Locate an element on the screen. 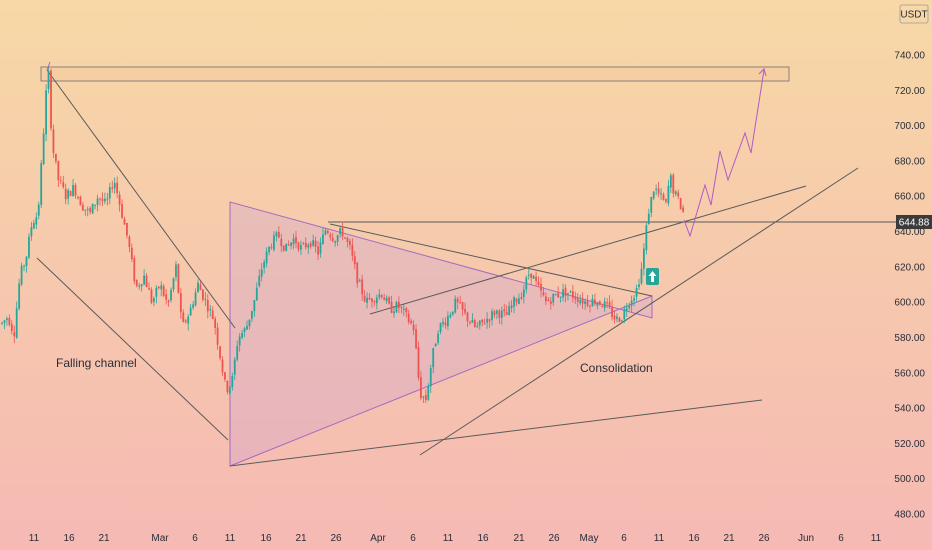 The width and height of the screenshot is (932, 550). currency-badge is located at coordinates (914, 14).